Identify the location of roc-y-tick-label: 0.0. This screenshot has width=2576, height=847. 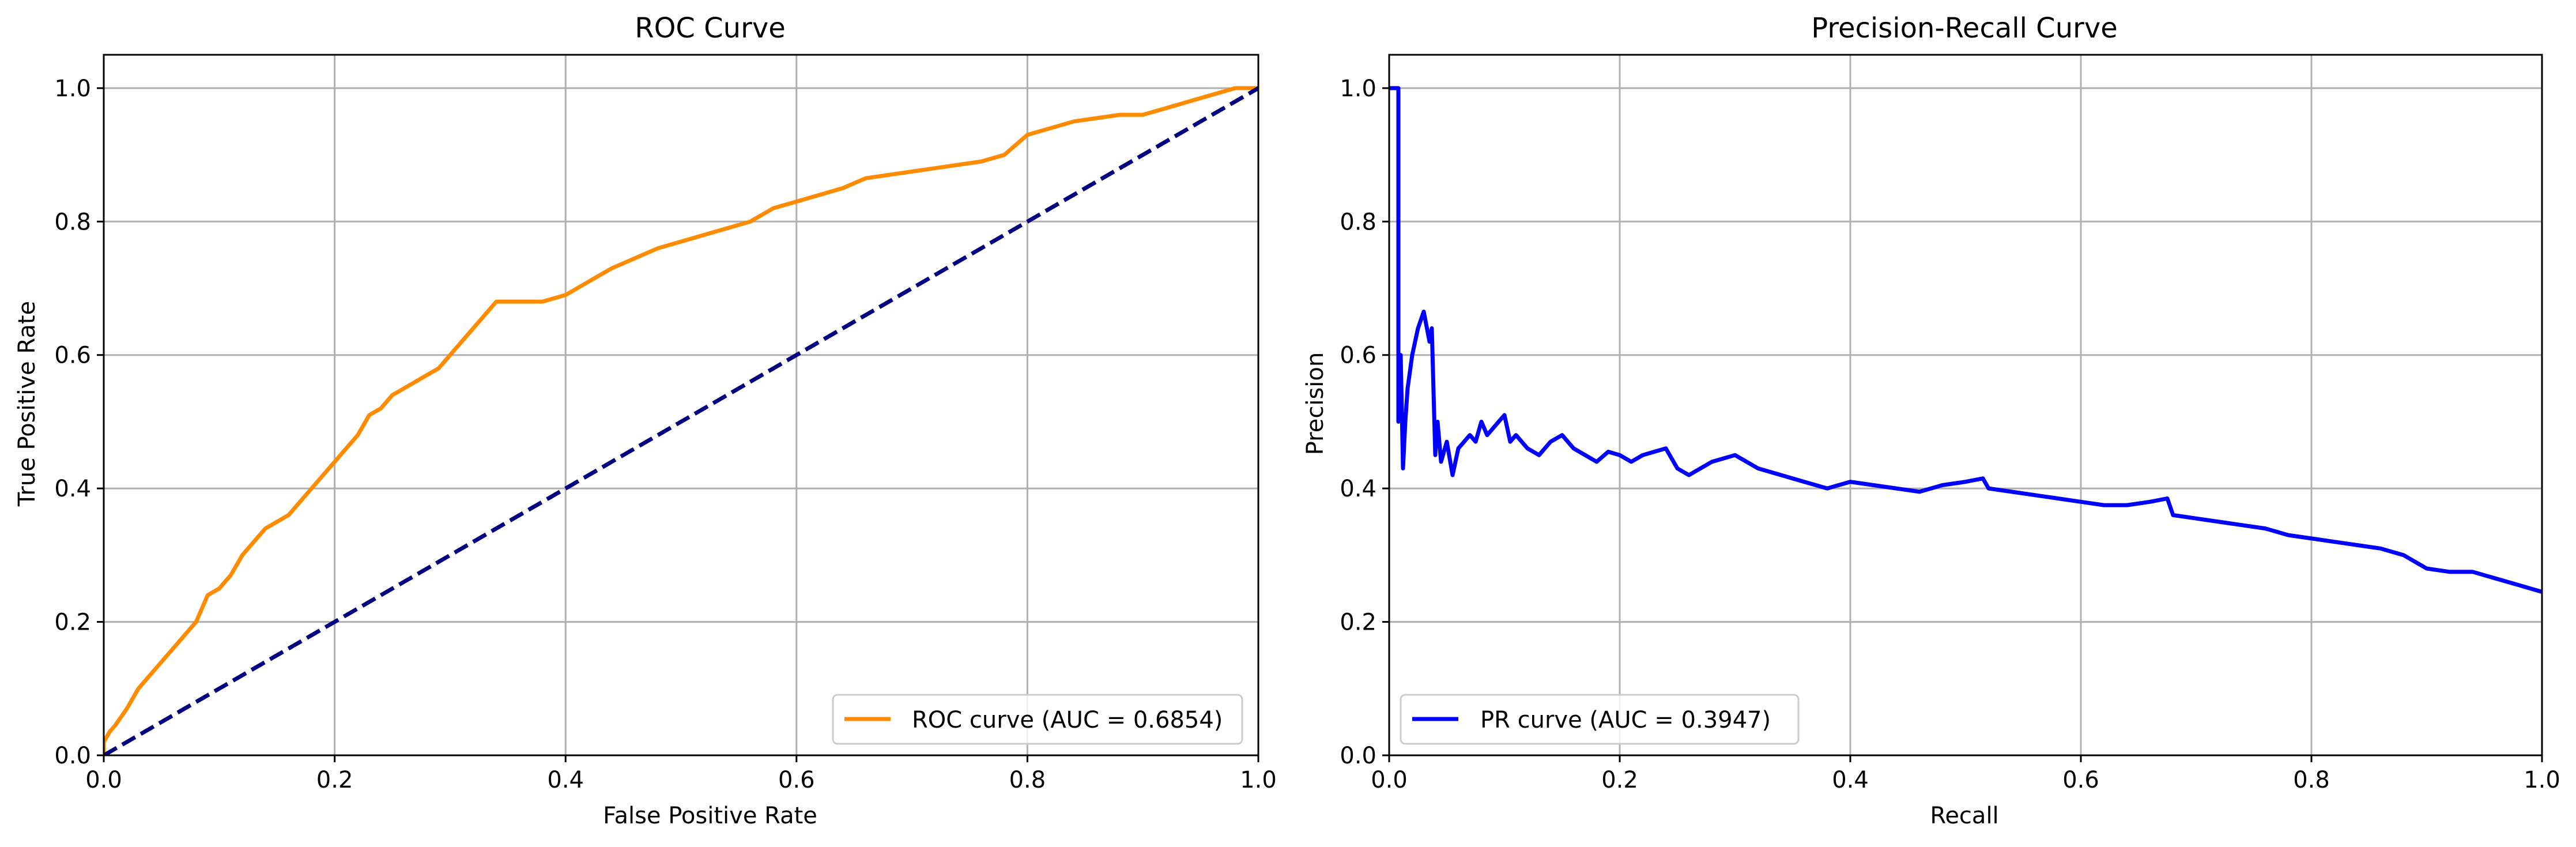
(72, 756).